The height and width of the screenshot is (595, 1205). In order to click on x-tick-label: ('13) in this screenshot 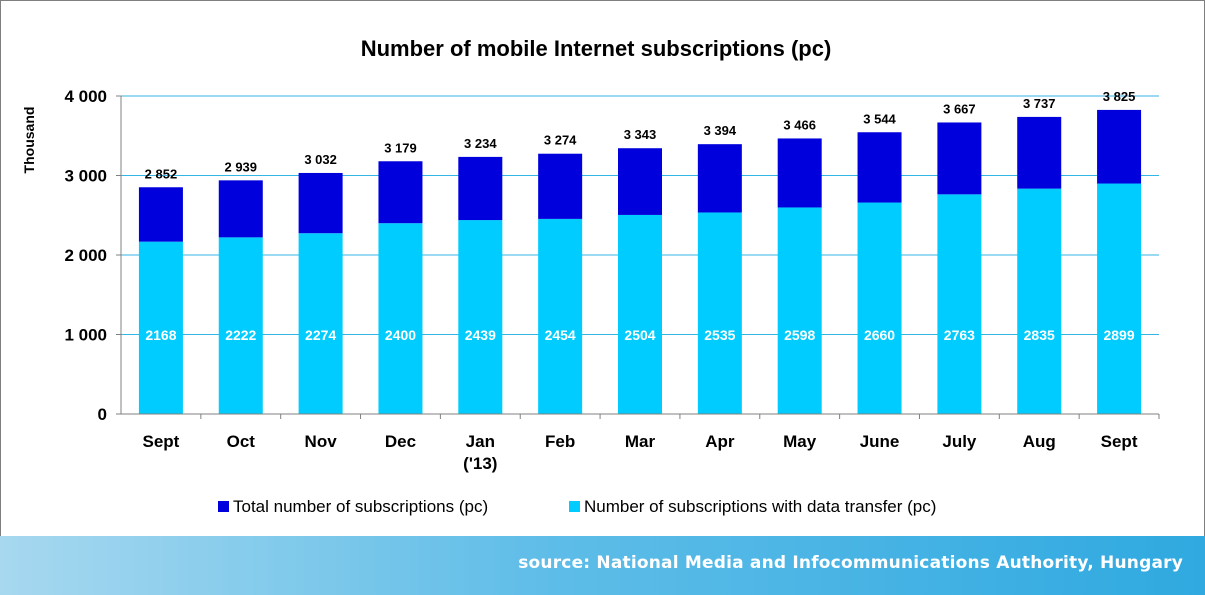, I will do `click(480, 463)`.